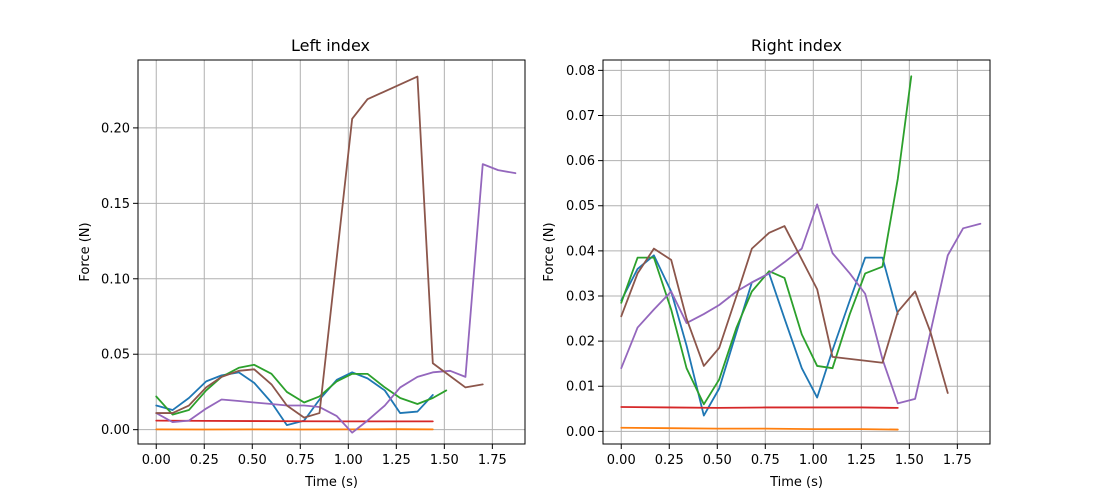 The height and width of the screenshot is (500, 1100). Describe the element at coordinates (580, 387) in the screenshot. I see `y-tick-label: 0.01` at that location.